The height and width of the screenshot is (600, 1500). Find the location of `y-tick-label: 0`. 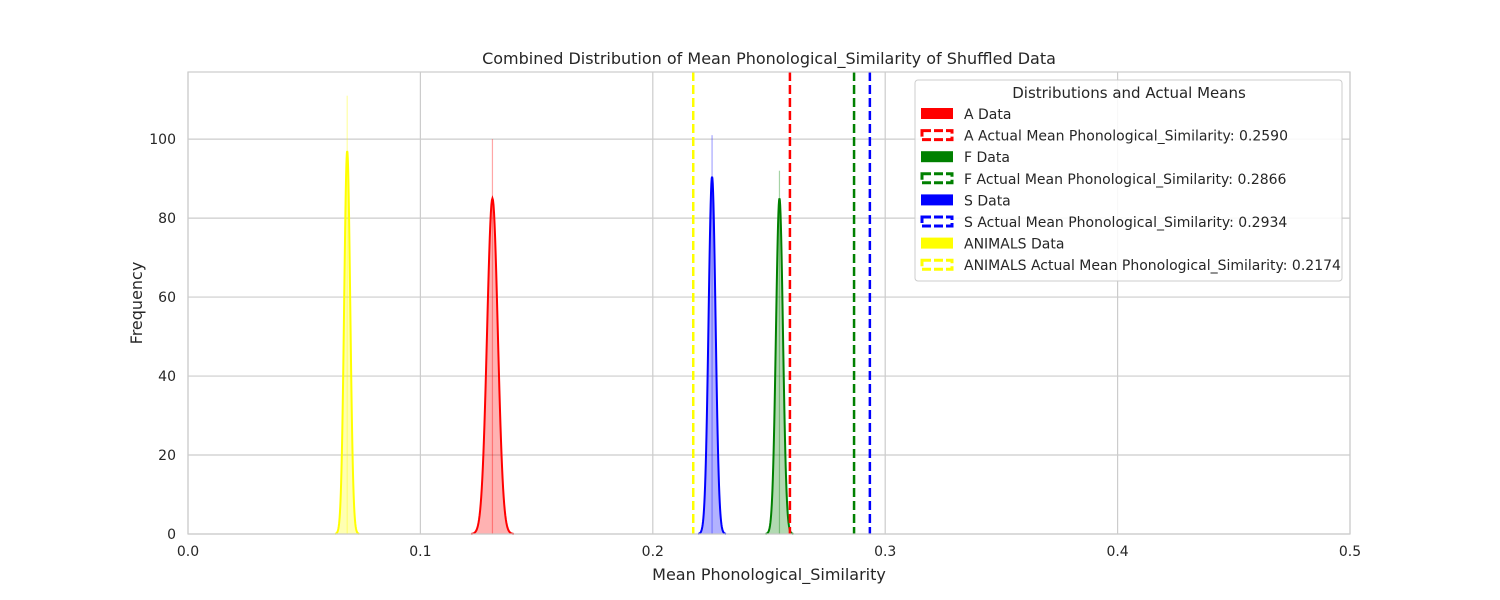

y-tick-label: 0 is located at coordinates (171, 535).